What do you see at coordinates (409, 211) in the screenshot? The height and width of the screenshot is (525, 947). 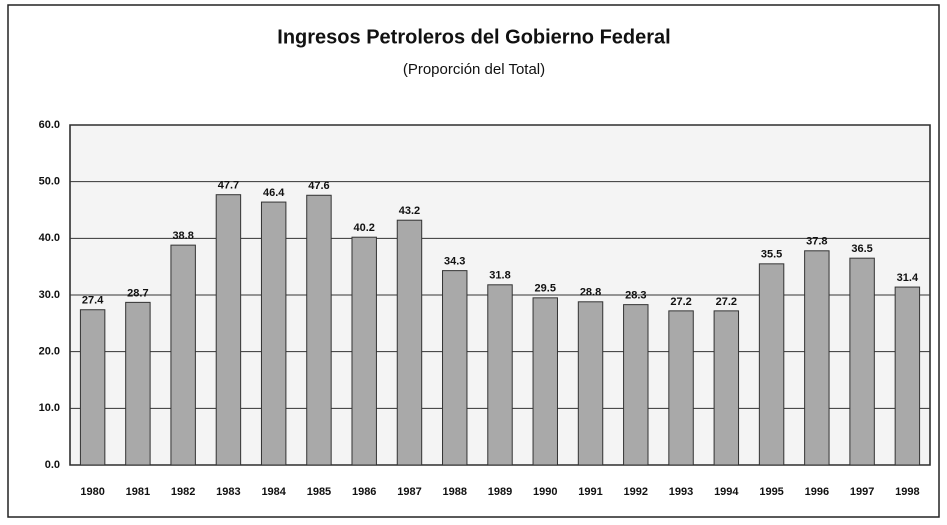 I see `data-label: 43.2` at bounding box center [409, 211].